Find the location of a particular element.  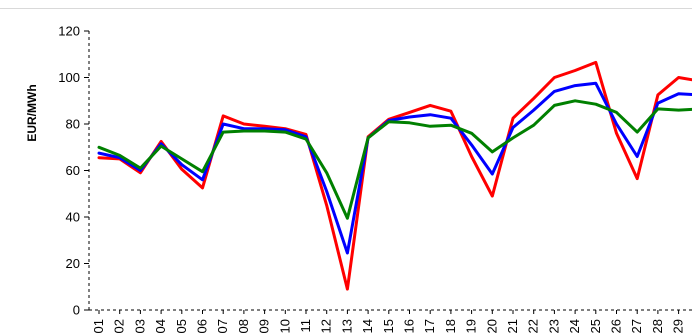

x-tick-label: 13 is located at coordinates (346, 326).